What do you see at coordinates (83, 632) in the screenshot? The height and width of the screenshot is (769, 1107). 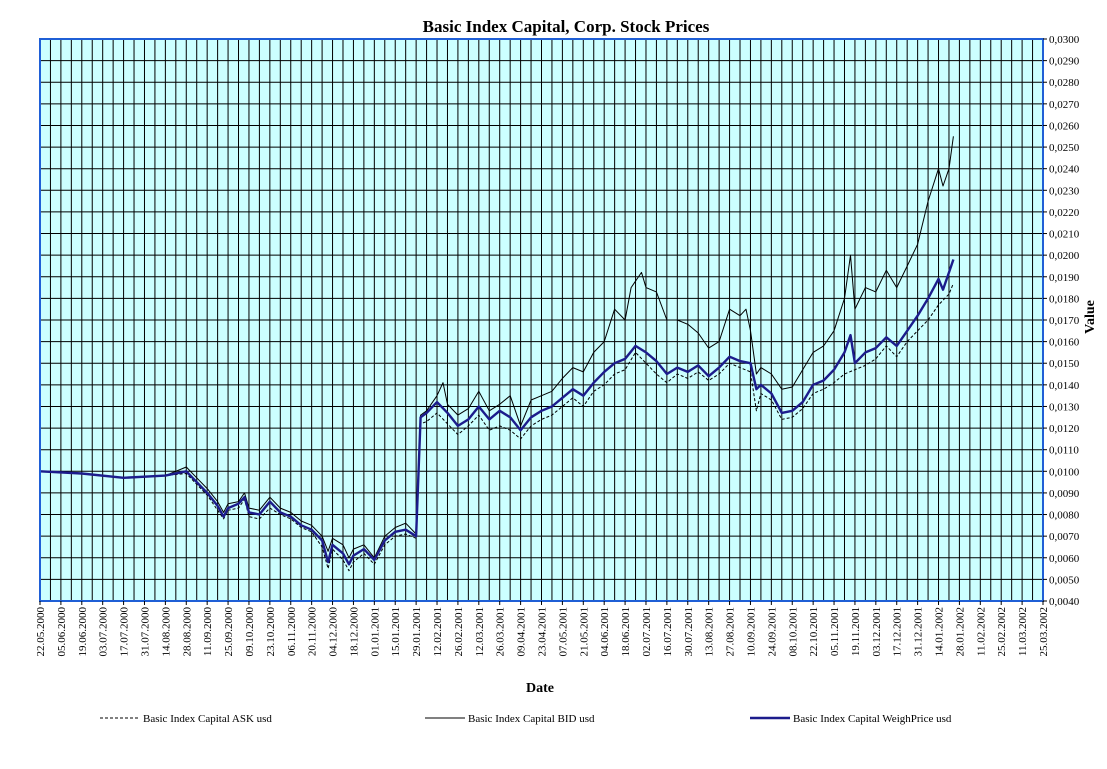 I see `x-tick-label: 19.06.2000` at bounding box center [83, 632].